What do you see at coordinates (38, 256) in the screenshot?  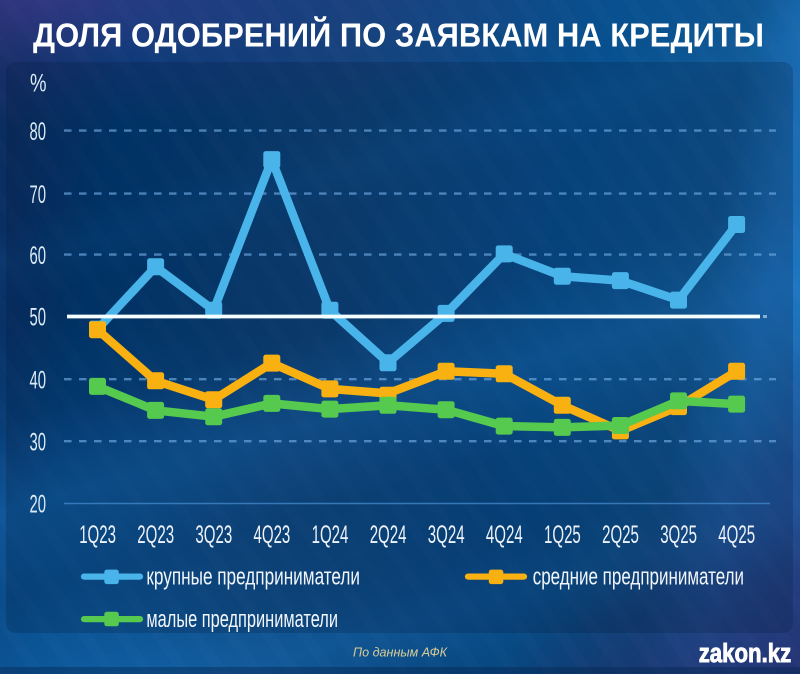 I see `svg-text: 60` at bounding box center [38, 256].